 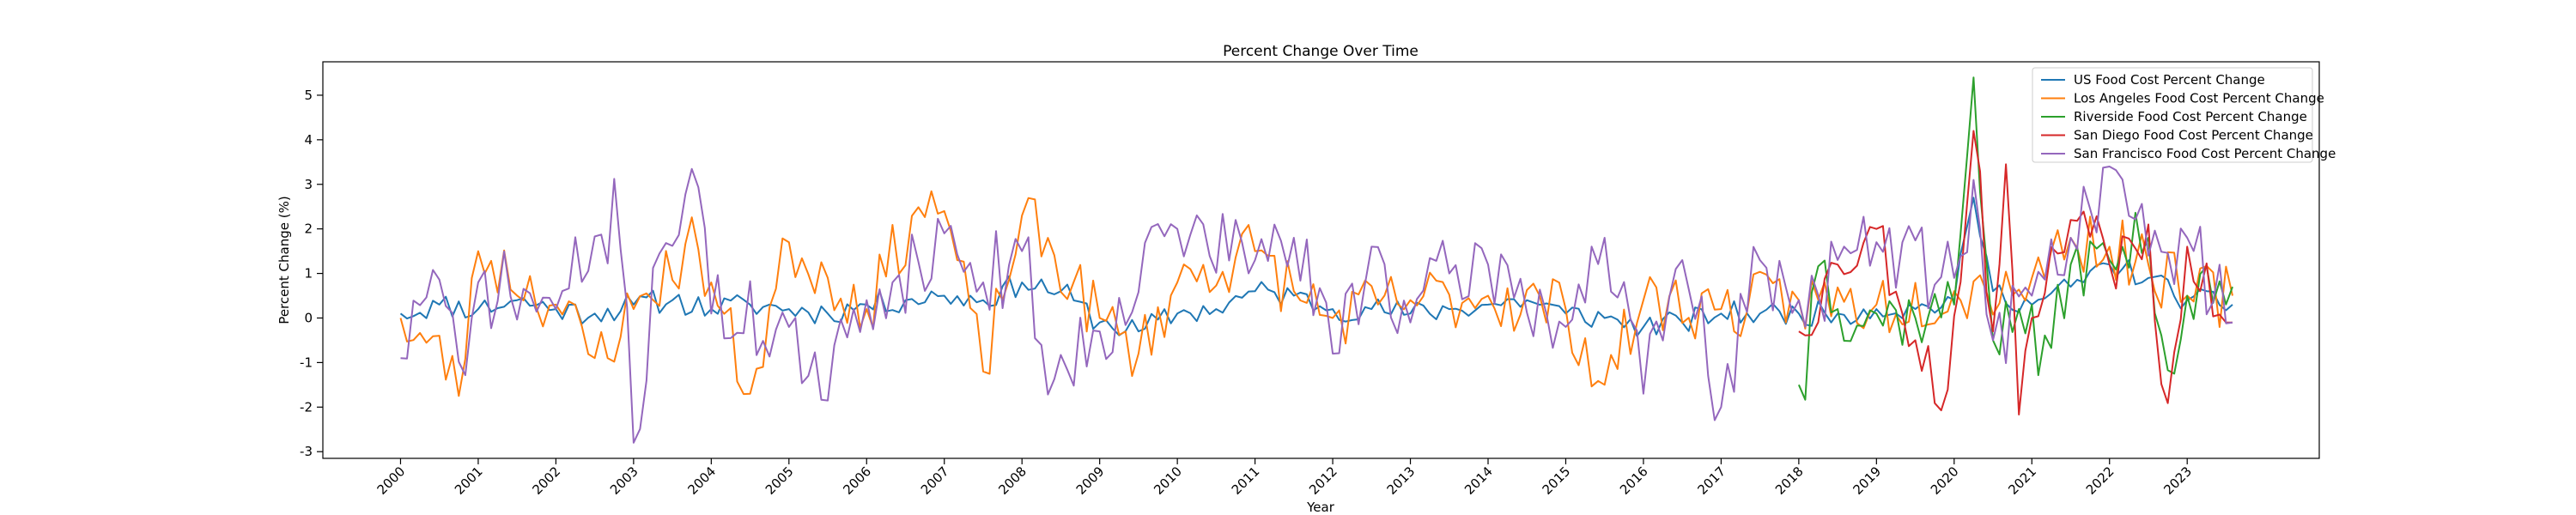 I want to click on y-tick-label: -2, so click(x=306, y=407).